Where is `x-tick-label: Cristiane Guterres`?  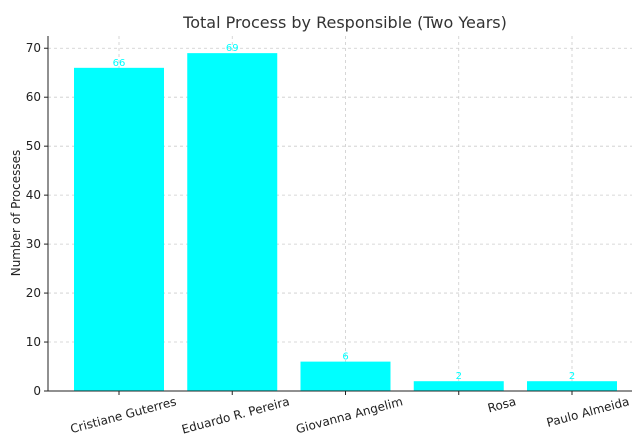 x-tick-label: Cristiane Guterres is located at coordinates (123, 415).